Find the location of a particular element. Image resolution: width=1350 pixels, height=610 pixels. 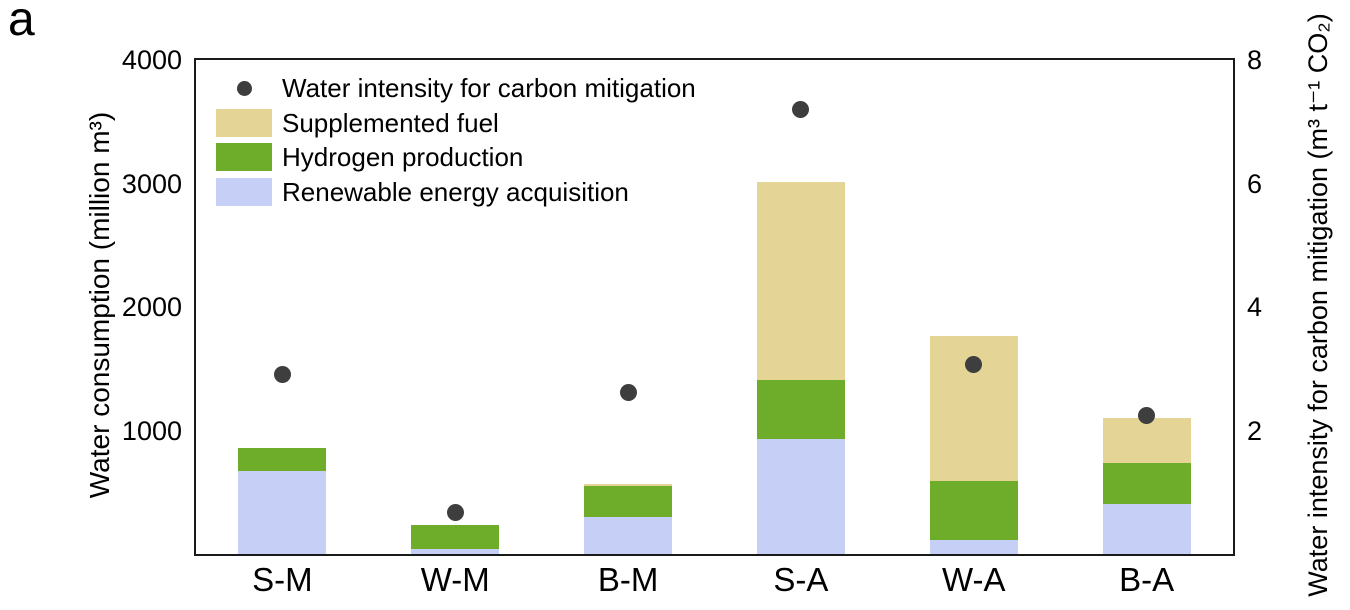

x-category-label: S-A is located at coordinates (801, 579).